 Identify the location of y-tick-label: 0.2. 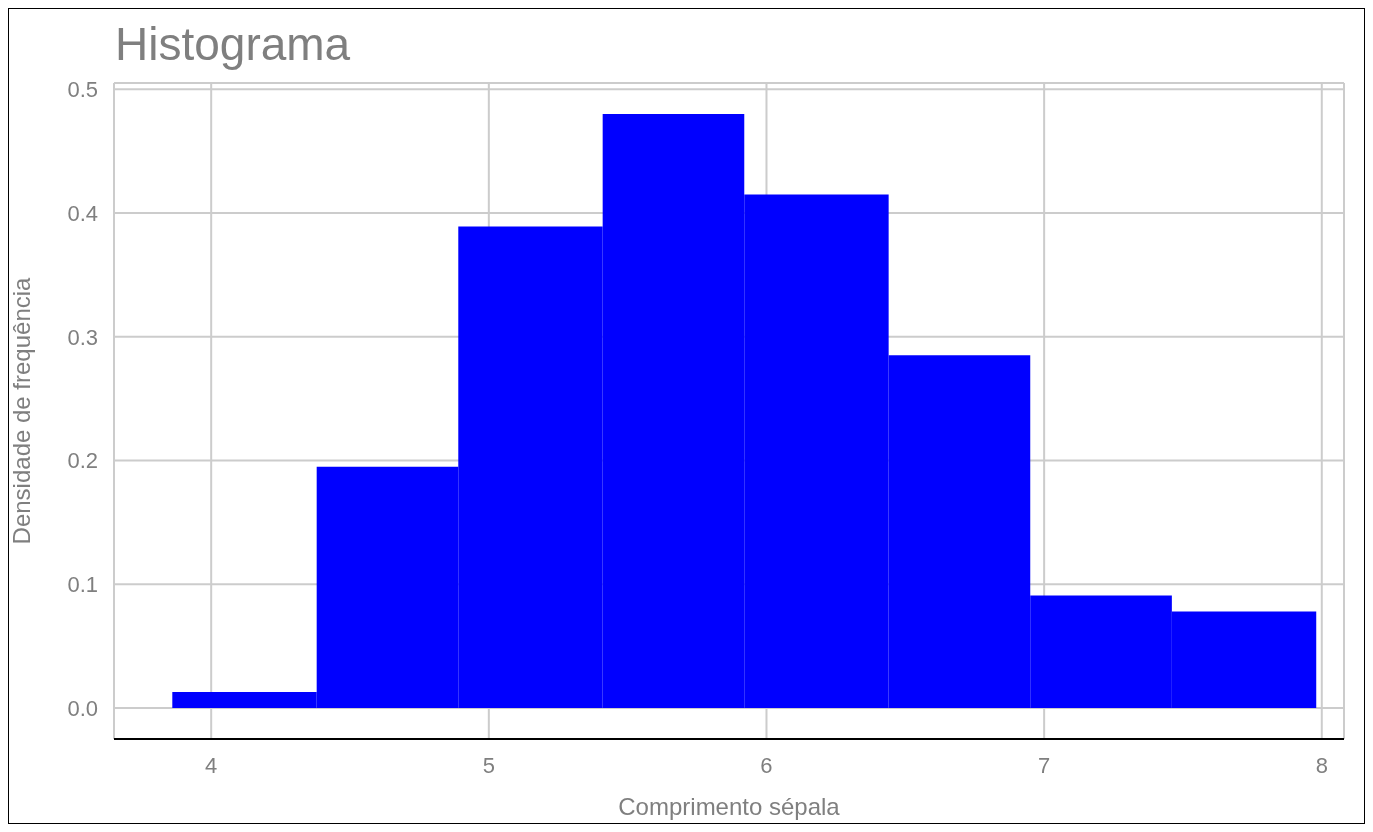
(82, 461).